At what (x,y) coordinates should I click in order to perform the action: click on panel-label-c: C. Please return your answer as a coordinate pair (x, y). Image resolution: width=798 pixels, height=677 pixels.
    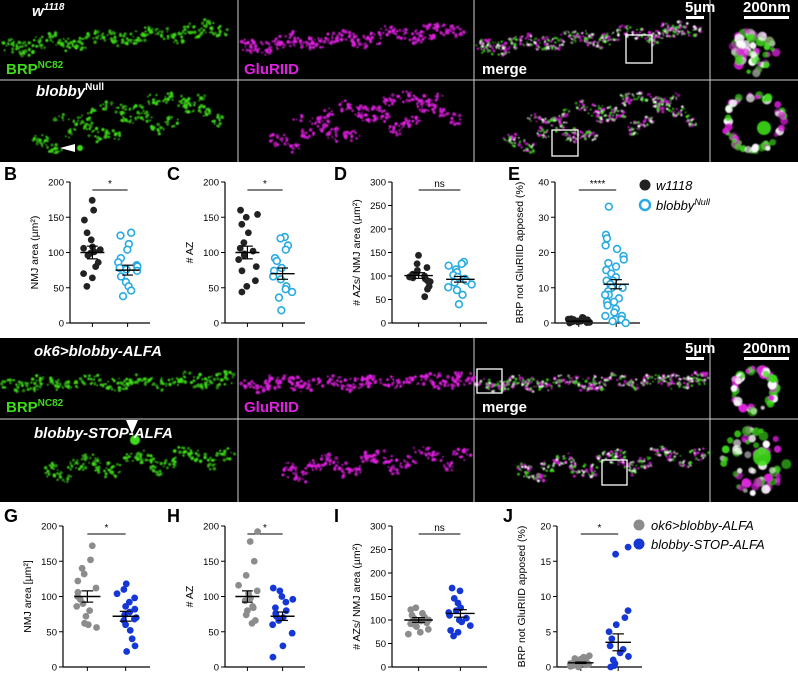
    Looking at the image, I should click on (173, 174).